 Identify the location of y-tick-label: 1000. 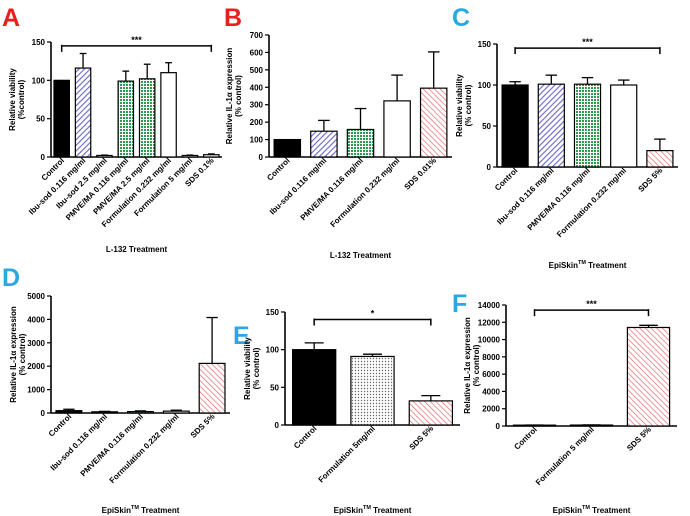
(36, 390).